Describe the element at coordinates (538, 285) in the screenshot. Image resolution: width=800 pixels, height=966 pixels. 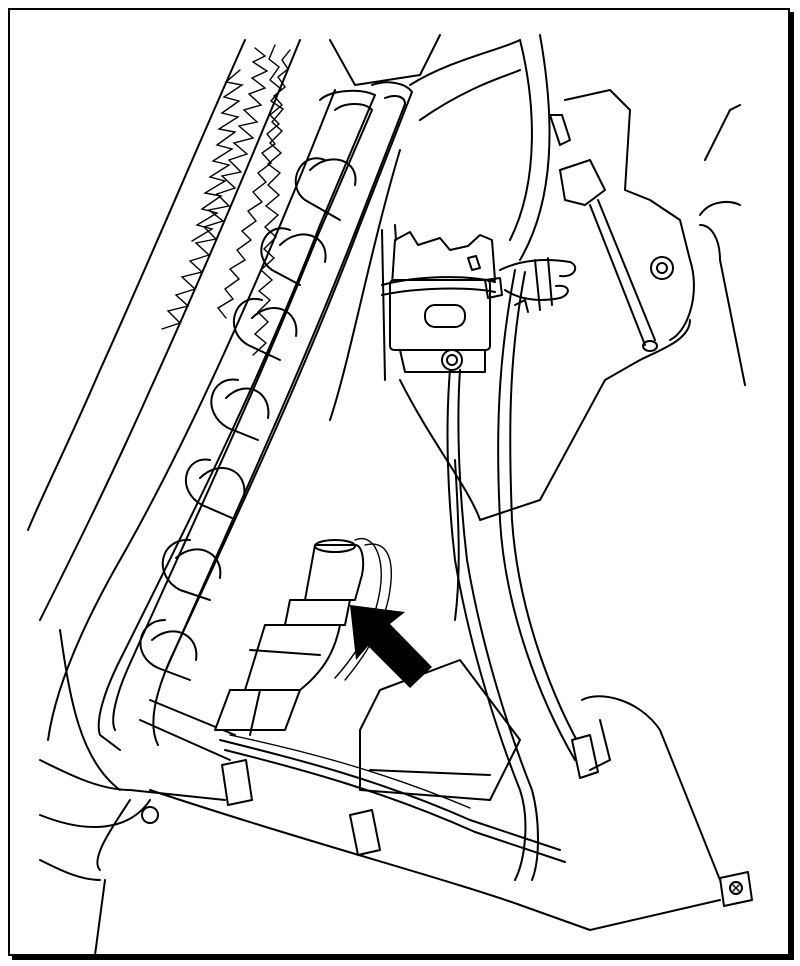
I see `wire-clips` at that location.